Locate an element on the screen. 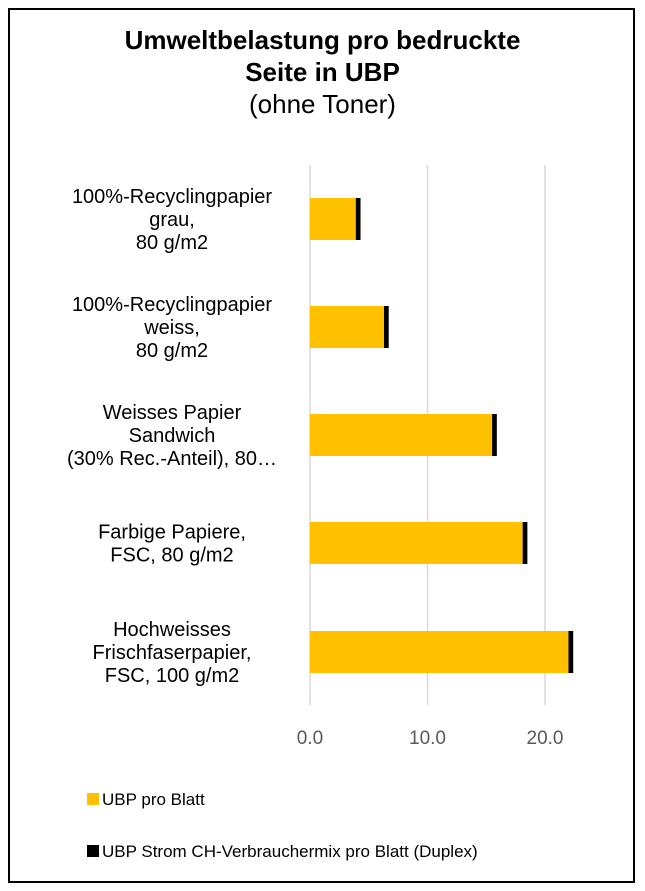 The image size is (645, 891). category-label-line: weiss, is located at coordinates (171, 328).